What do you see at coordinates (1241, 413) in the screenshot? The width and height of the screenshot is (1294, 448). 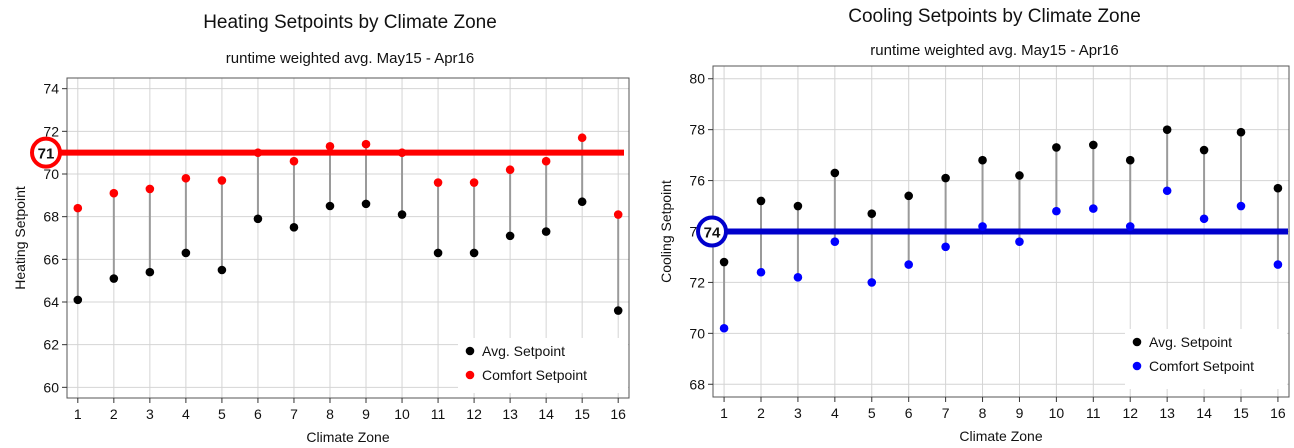 I see `x-tick-label: 15` at bounding box center [1241, 413].